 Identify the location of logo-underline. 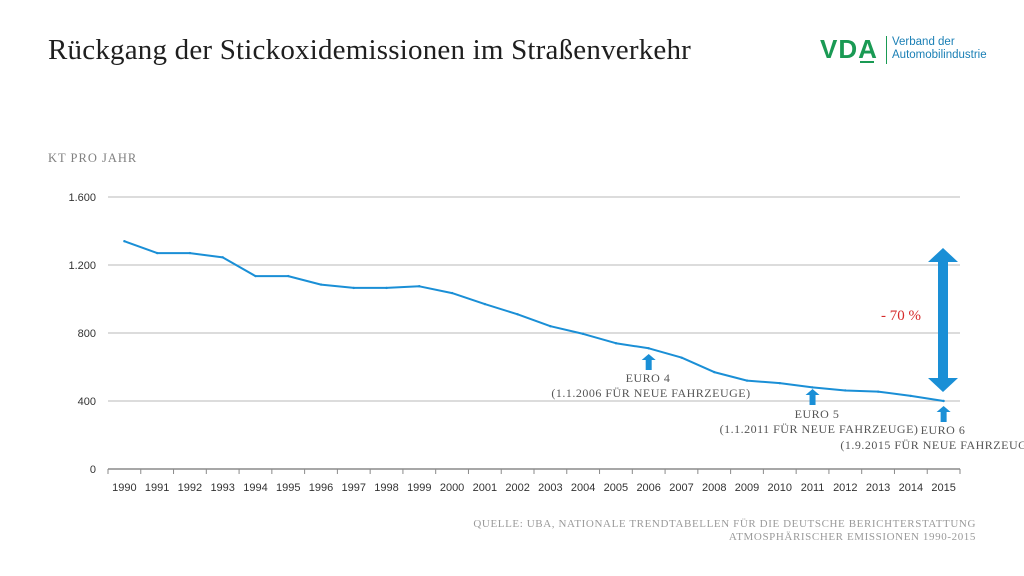
(867, 62).